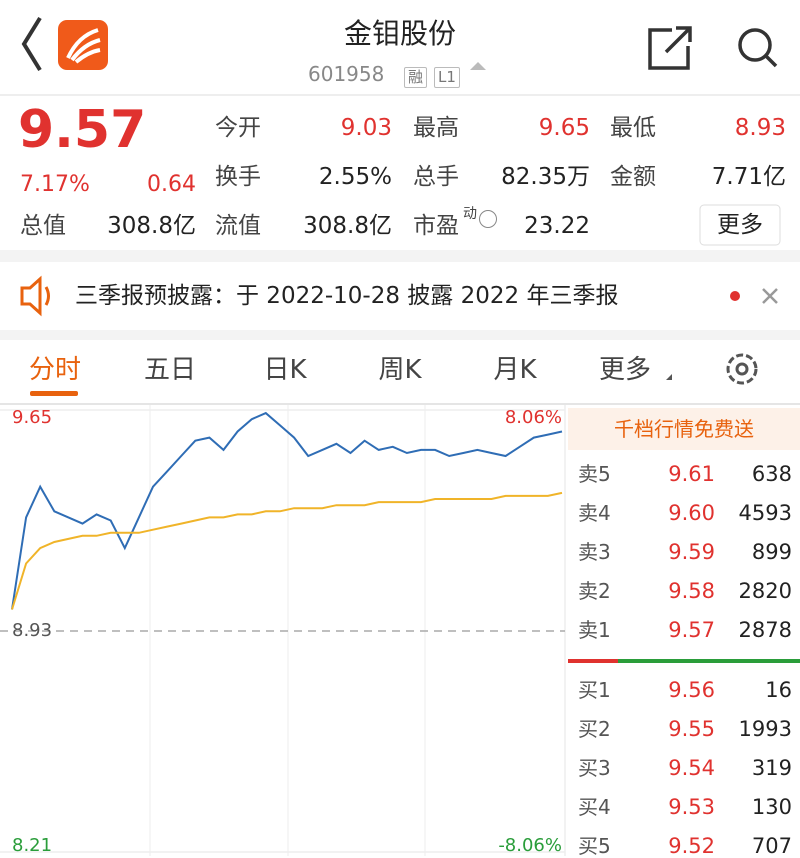 The width and height of the screenshot is (800, 858). What do you see at coordinates (765, 629) in the screenshot?
I see `order-volume: 2878` at bounding box center [765, 629].